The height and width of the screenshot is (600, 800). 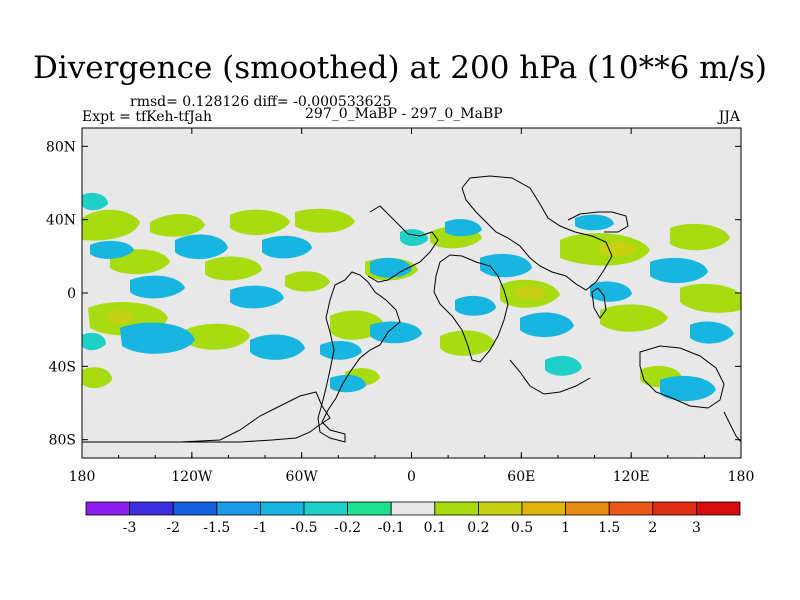 What do you see at coordinates (411, 477) in the screenshot?
I see `x-tick-label: 0` at bounding box center [411, 477].